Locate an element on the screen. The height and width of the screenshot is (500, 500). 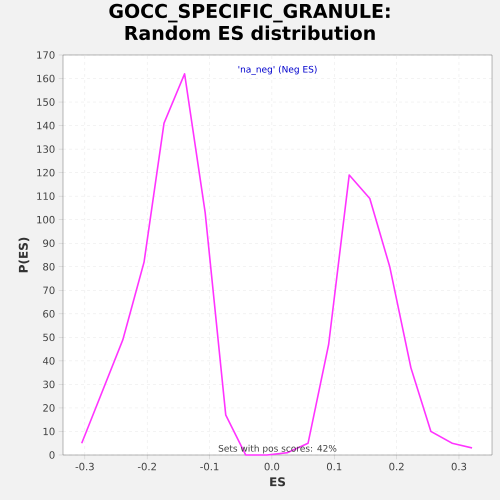
y-tick-label: 150 is located at coordinates (46, 102).